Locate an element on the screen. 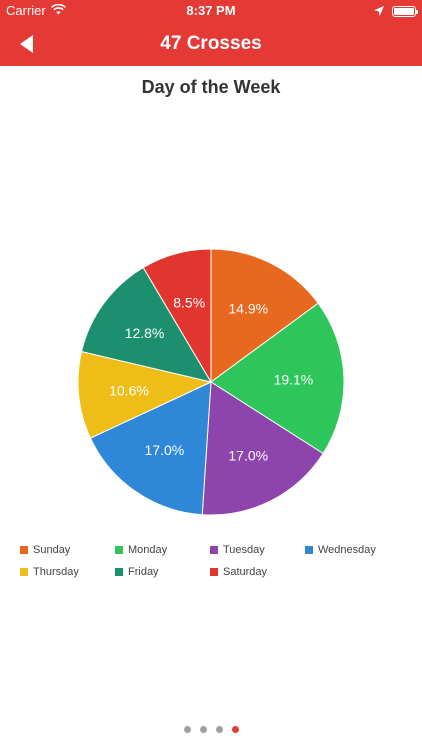 The image size is (422, 750). pie-slice-friday is located at coordinates (146, 324).